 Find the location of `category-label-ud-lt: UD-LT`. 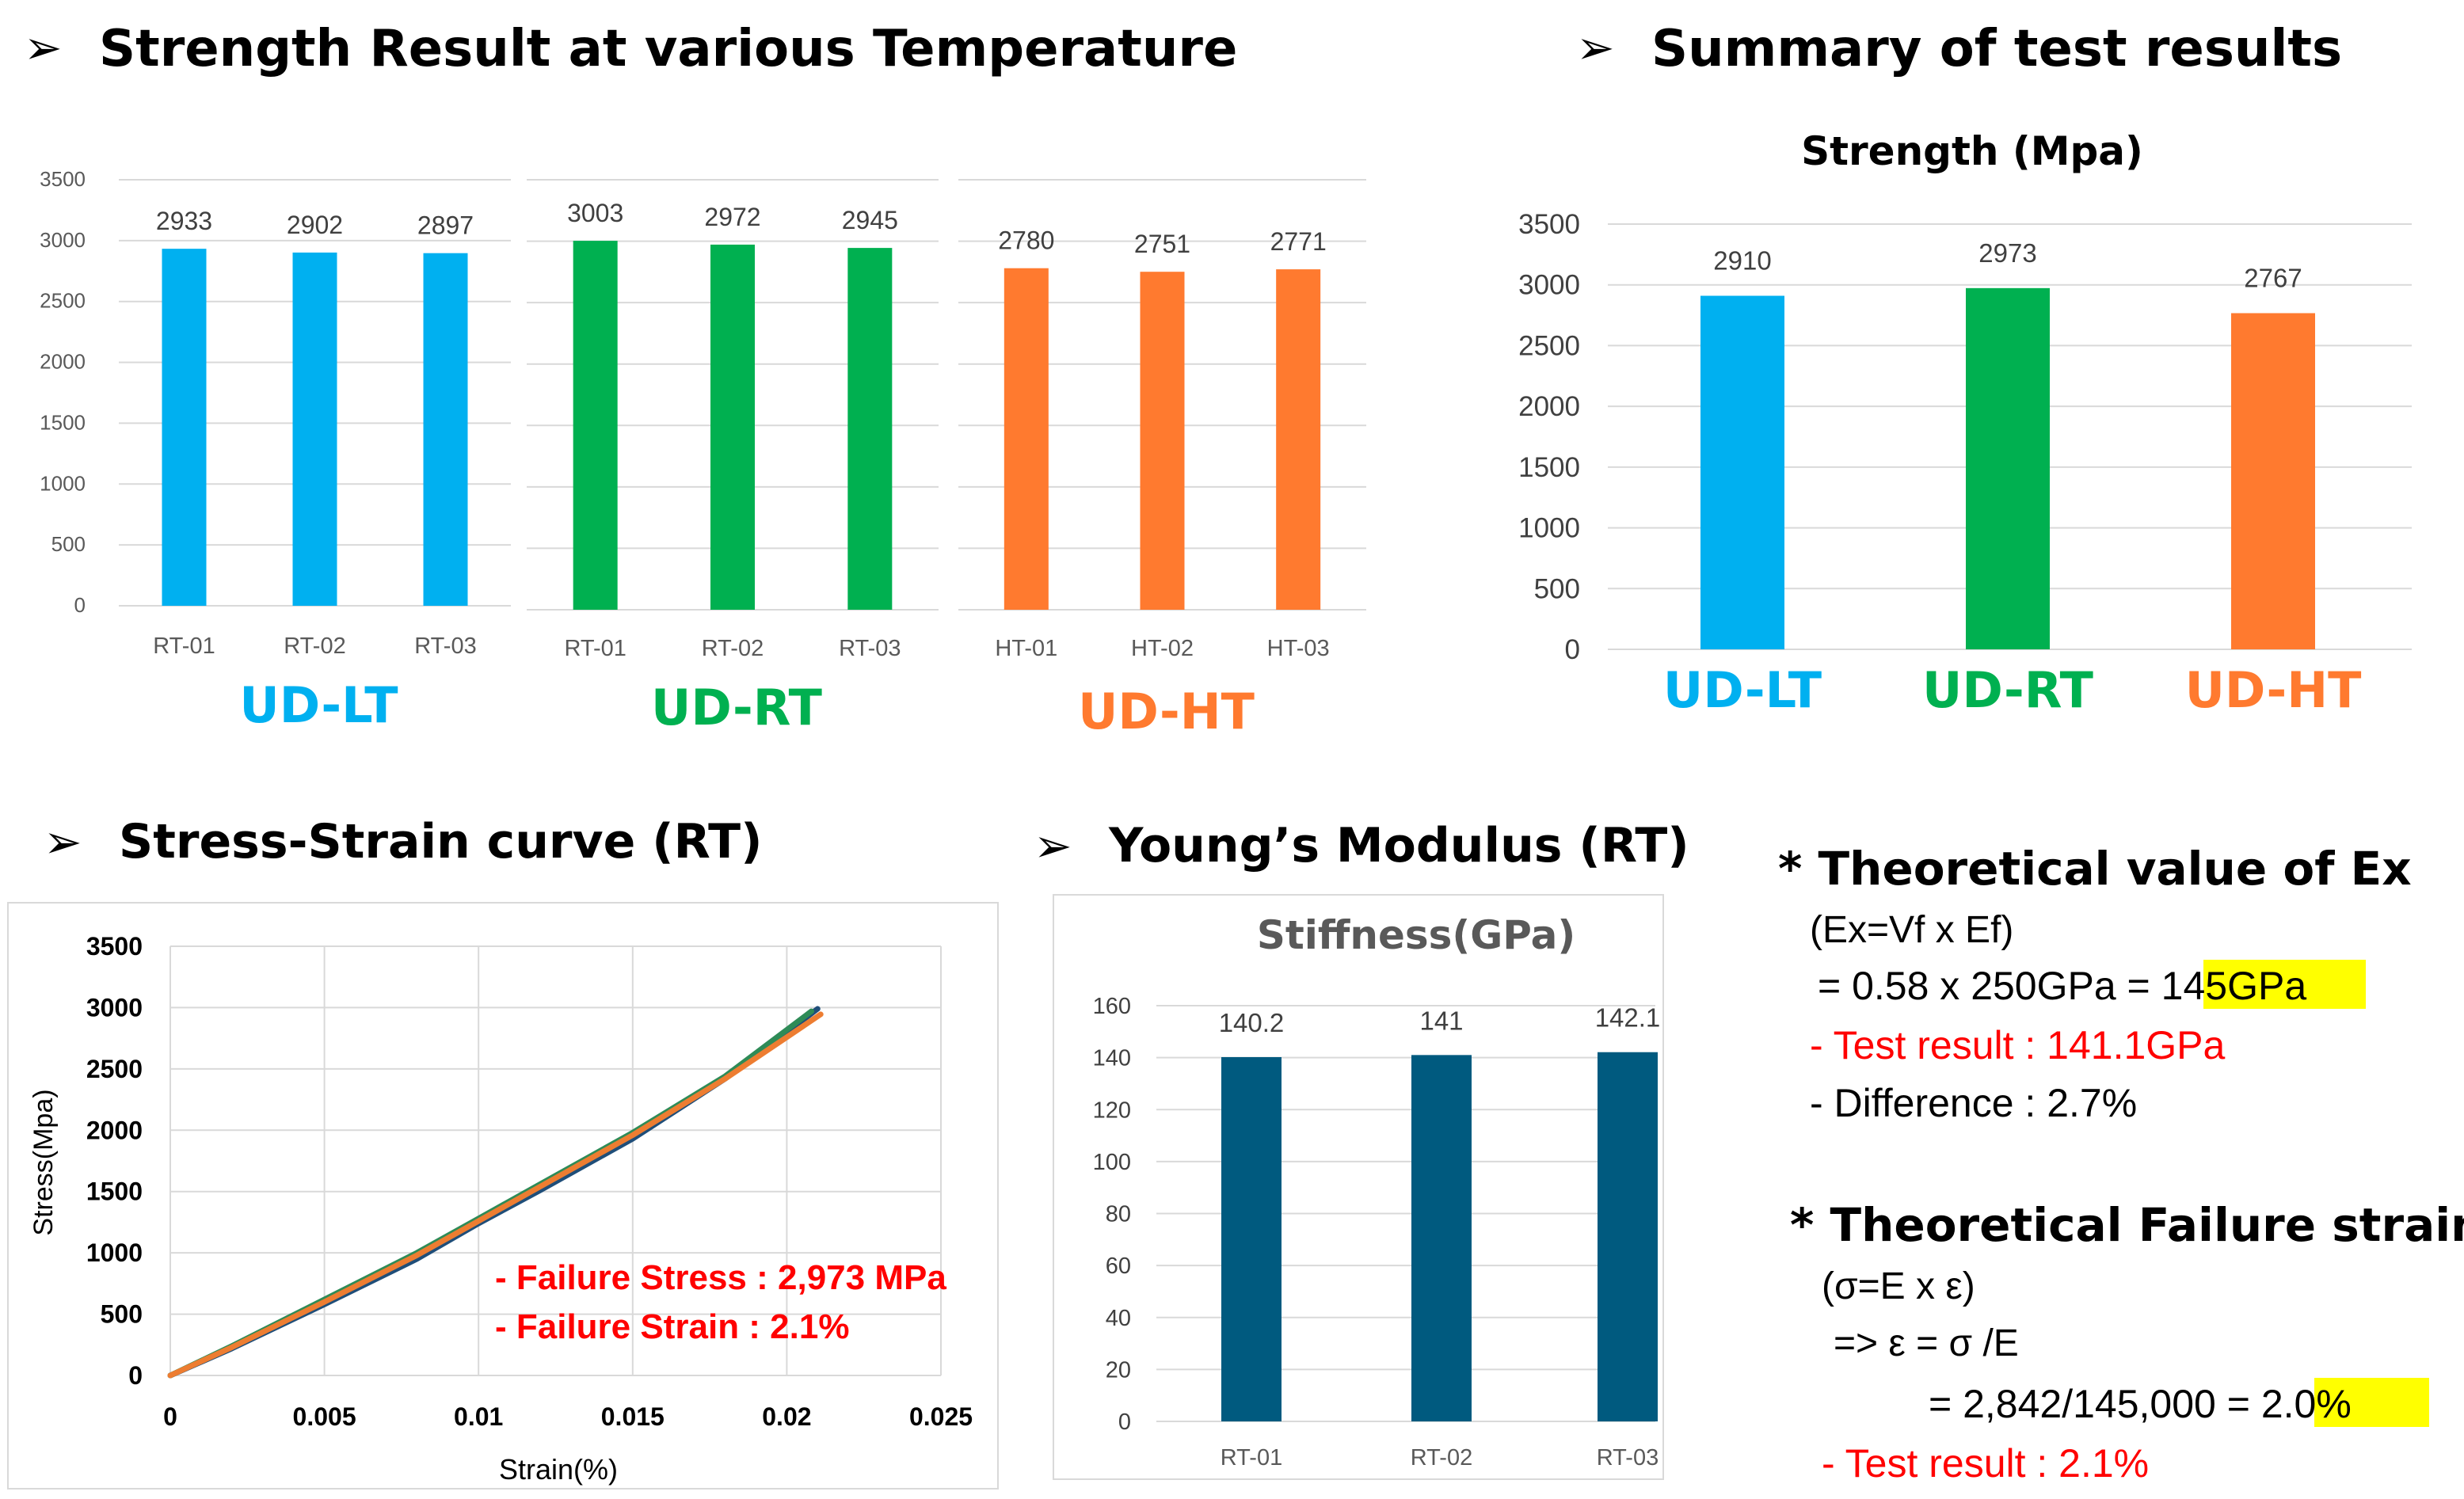

category-label-ud-lt: UD-LT is located at coordinates (1742, 690).